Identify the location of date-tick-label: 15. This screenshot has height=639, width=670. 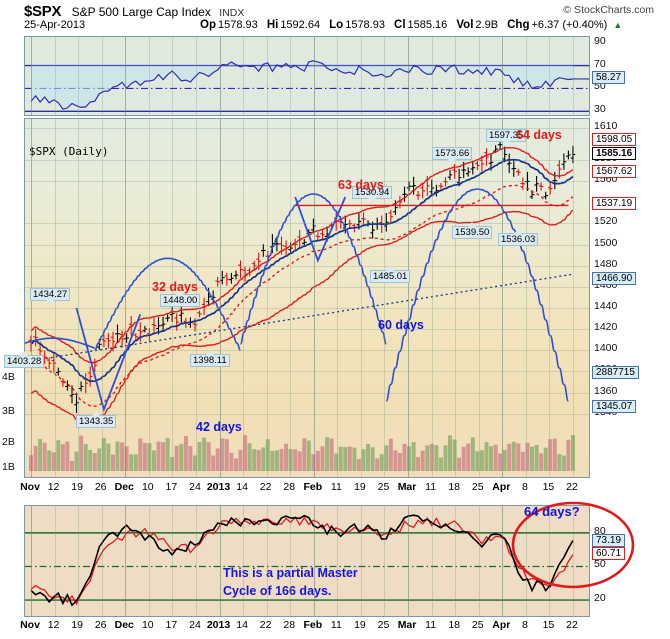
(548, 487).